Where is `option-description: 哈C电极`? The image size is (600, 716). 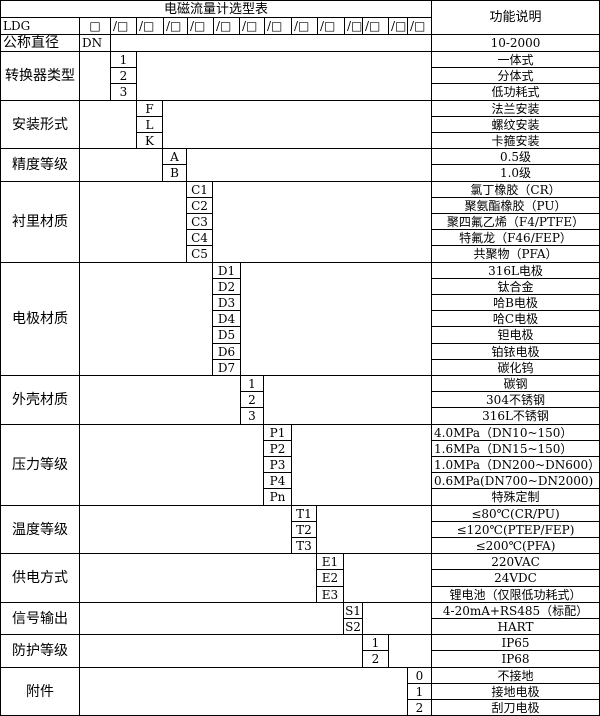 option-description: 哈C电极 is located at coordinates (515, 318).